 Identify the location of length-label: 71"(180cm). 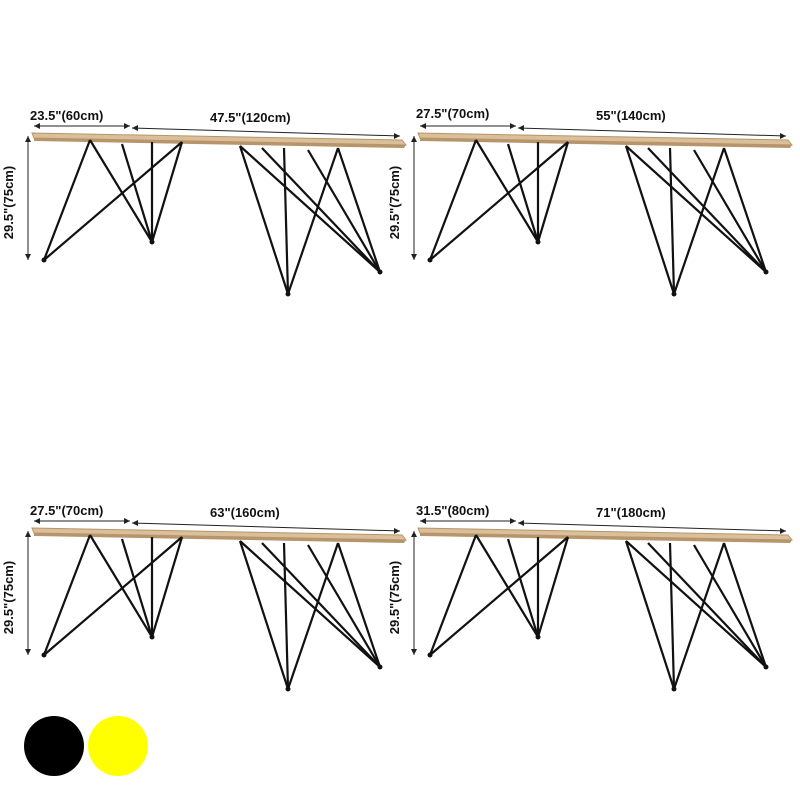
(631, 512).